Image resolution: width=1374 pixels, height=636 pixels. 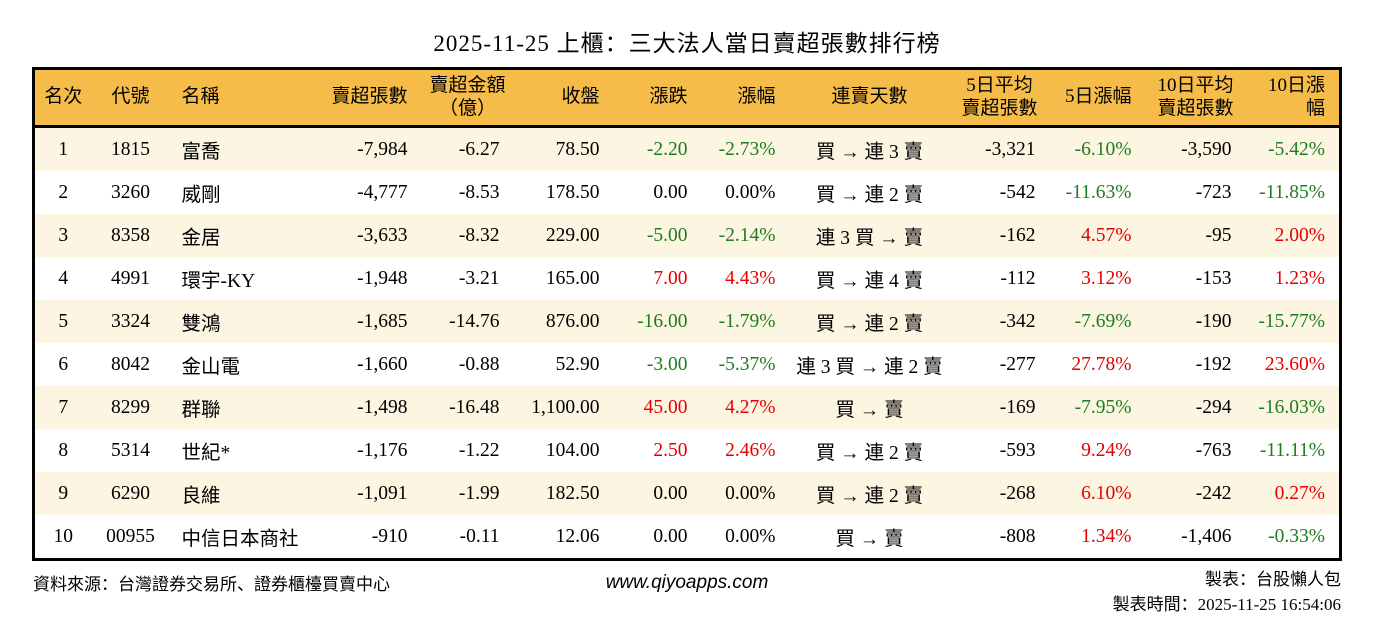 I want to click on col-header-avg5-net-sell: 5日平均 賣超張數, so click(x=999, y=98).